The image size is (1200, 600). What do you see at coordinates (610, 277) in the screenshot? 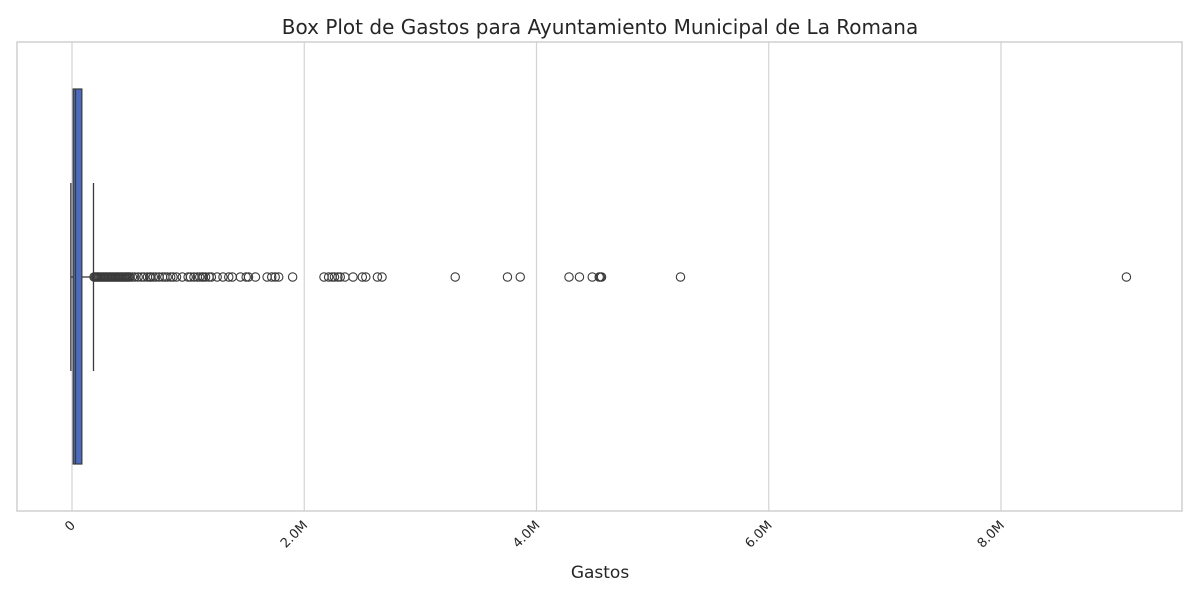
I see `outlier-layer` at bounding box center [610, 277].